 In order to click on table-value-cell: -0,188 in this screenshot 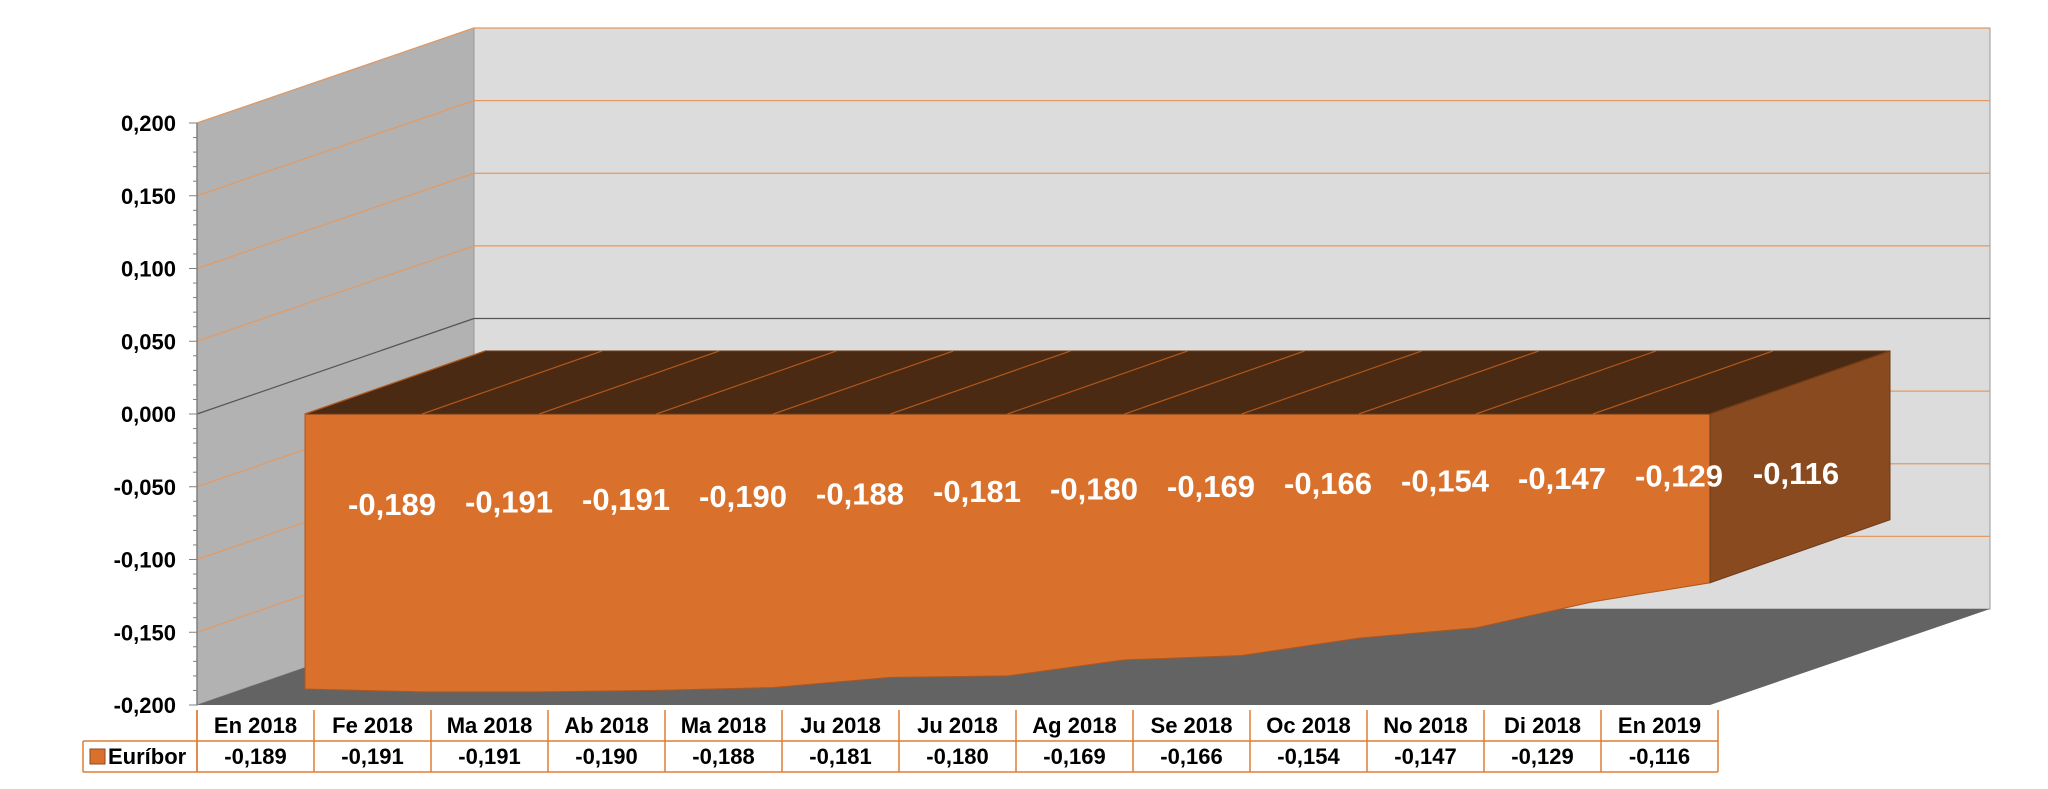, I will do `click(723, 756)`.